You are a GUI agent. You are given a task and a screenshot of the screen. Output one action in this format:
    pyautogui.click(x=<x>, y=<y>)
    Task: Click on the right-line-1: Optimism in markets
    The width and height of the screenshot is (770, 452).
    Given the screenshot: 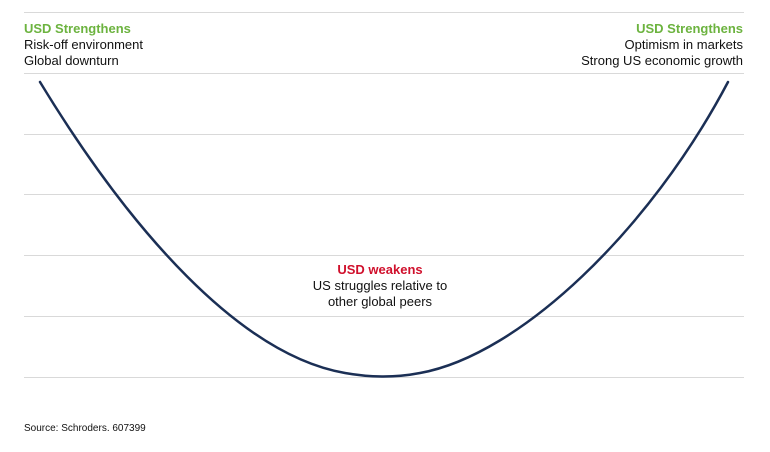 What is the action you would take?
    pyautogui.click(x=683, y=44)
    